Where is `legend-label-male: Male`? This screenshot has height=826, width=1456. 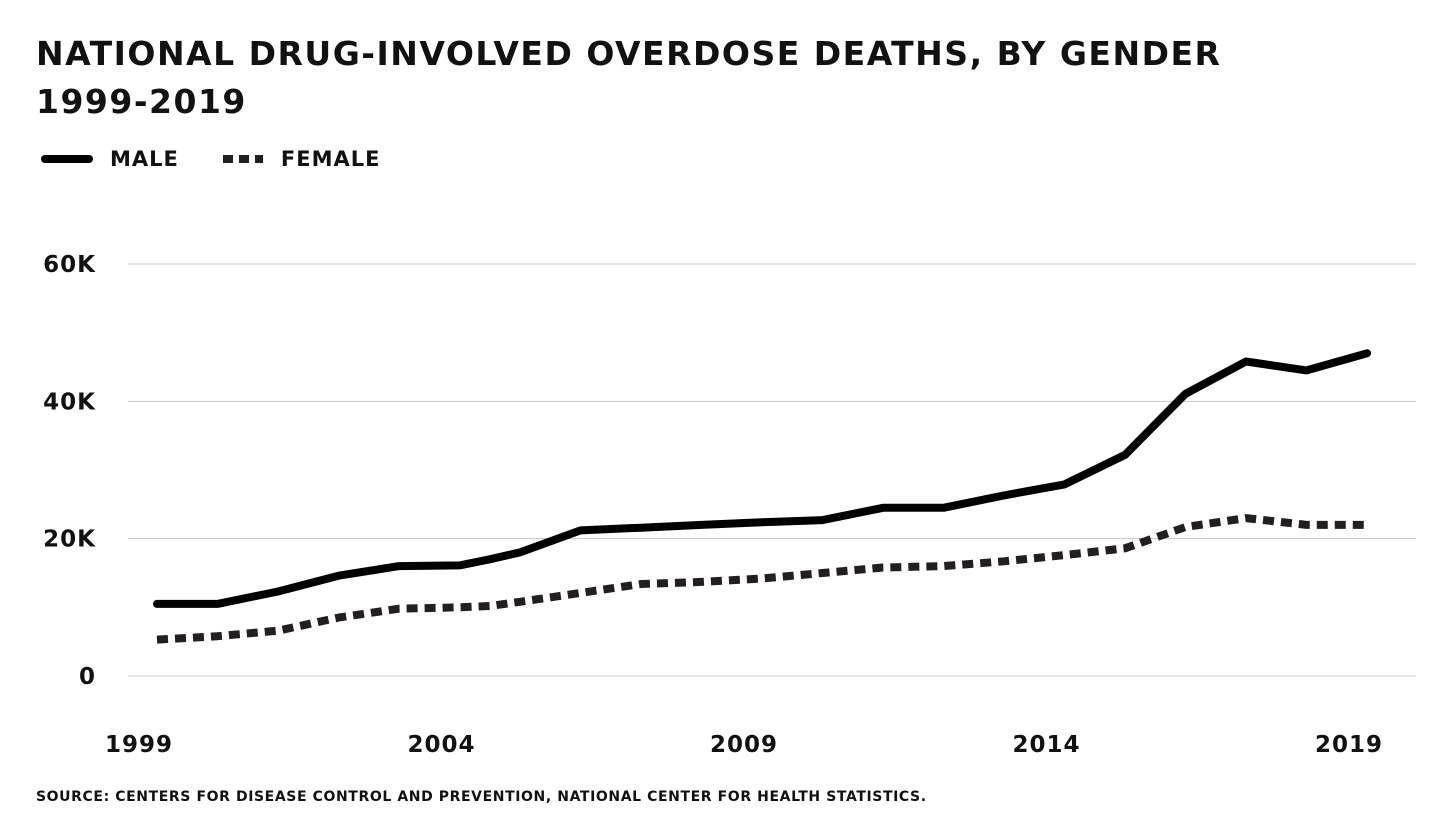 legend-label-male: Male is located at coordinates (144, 159).